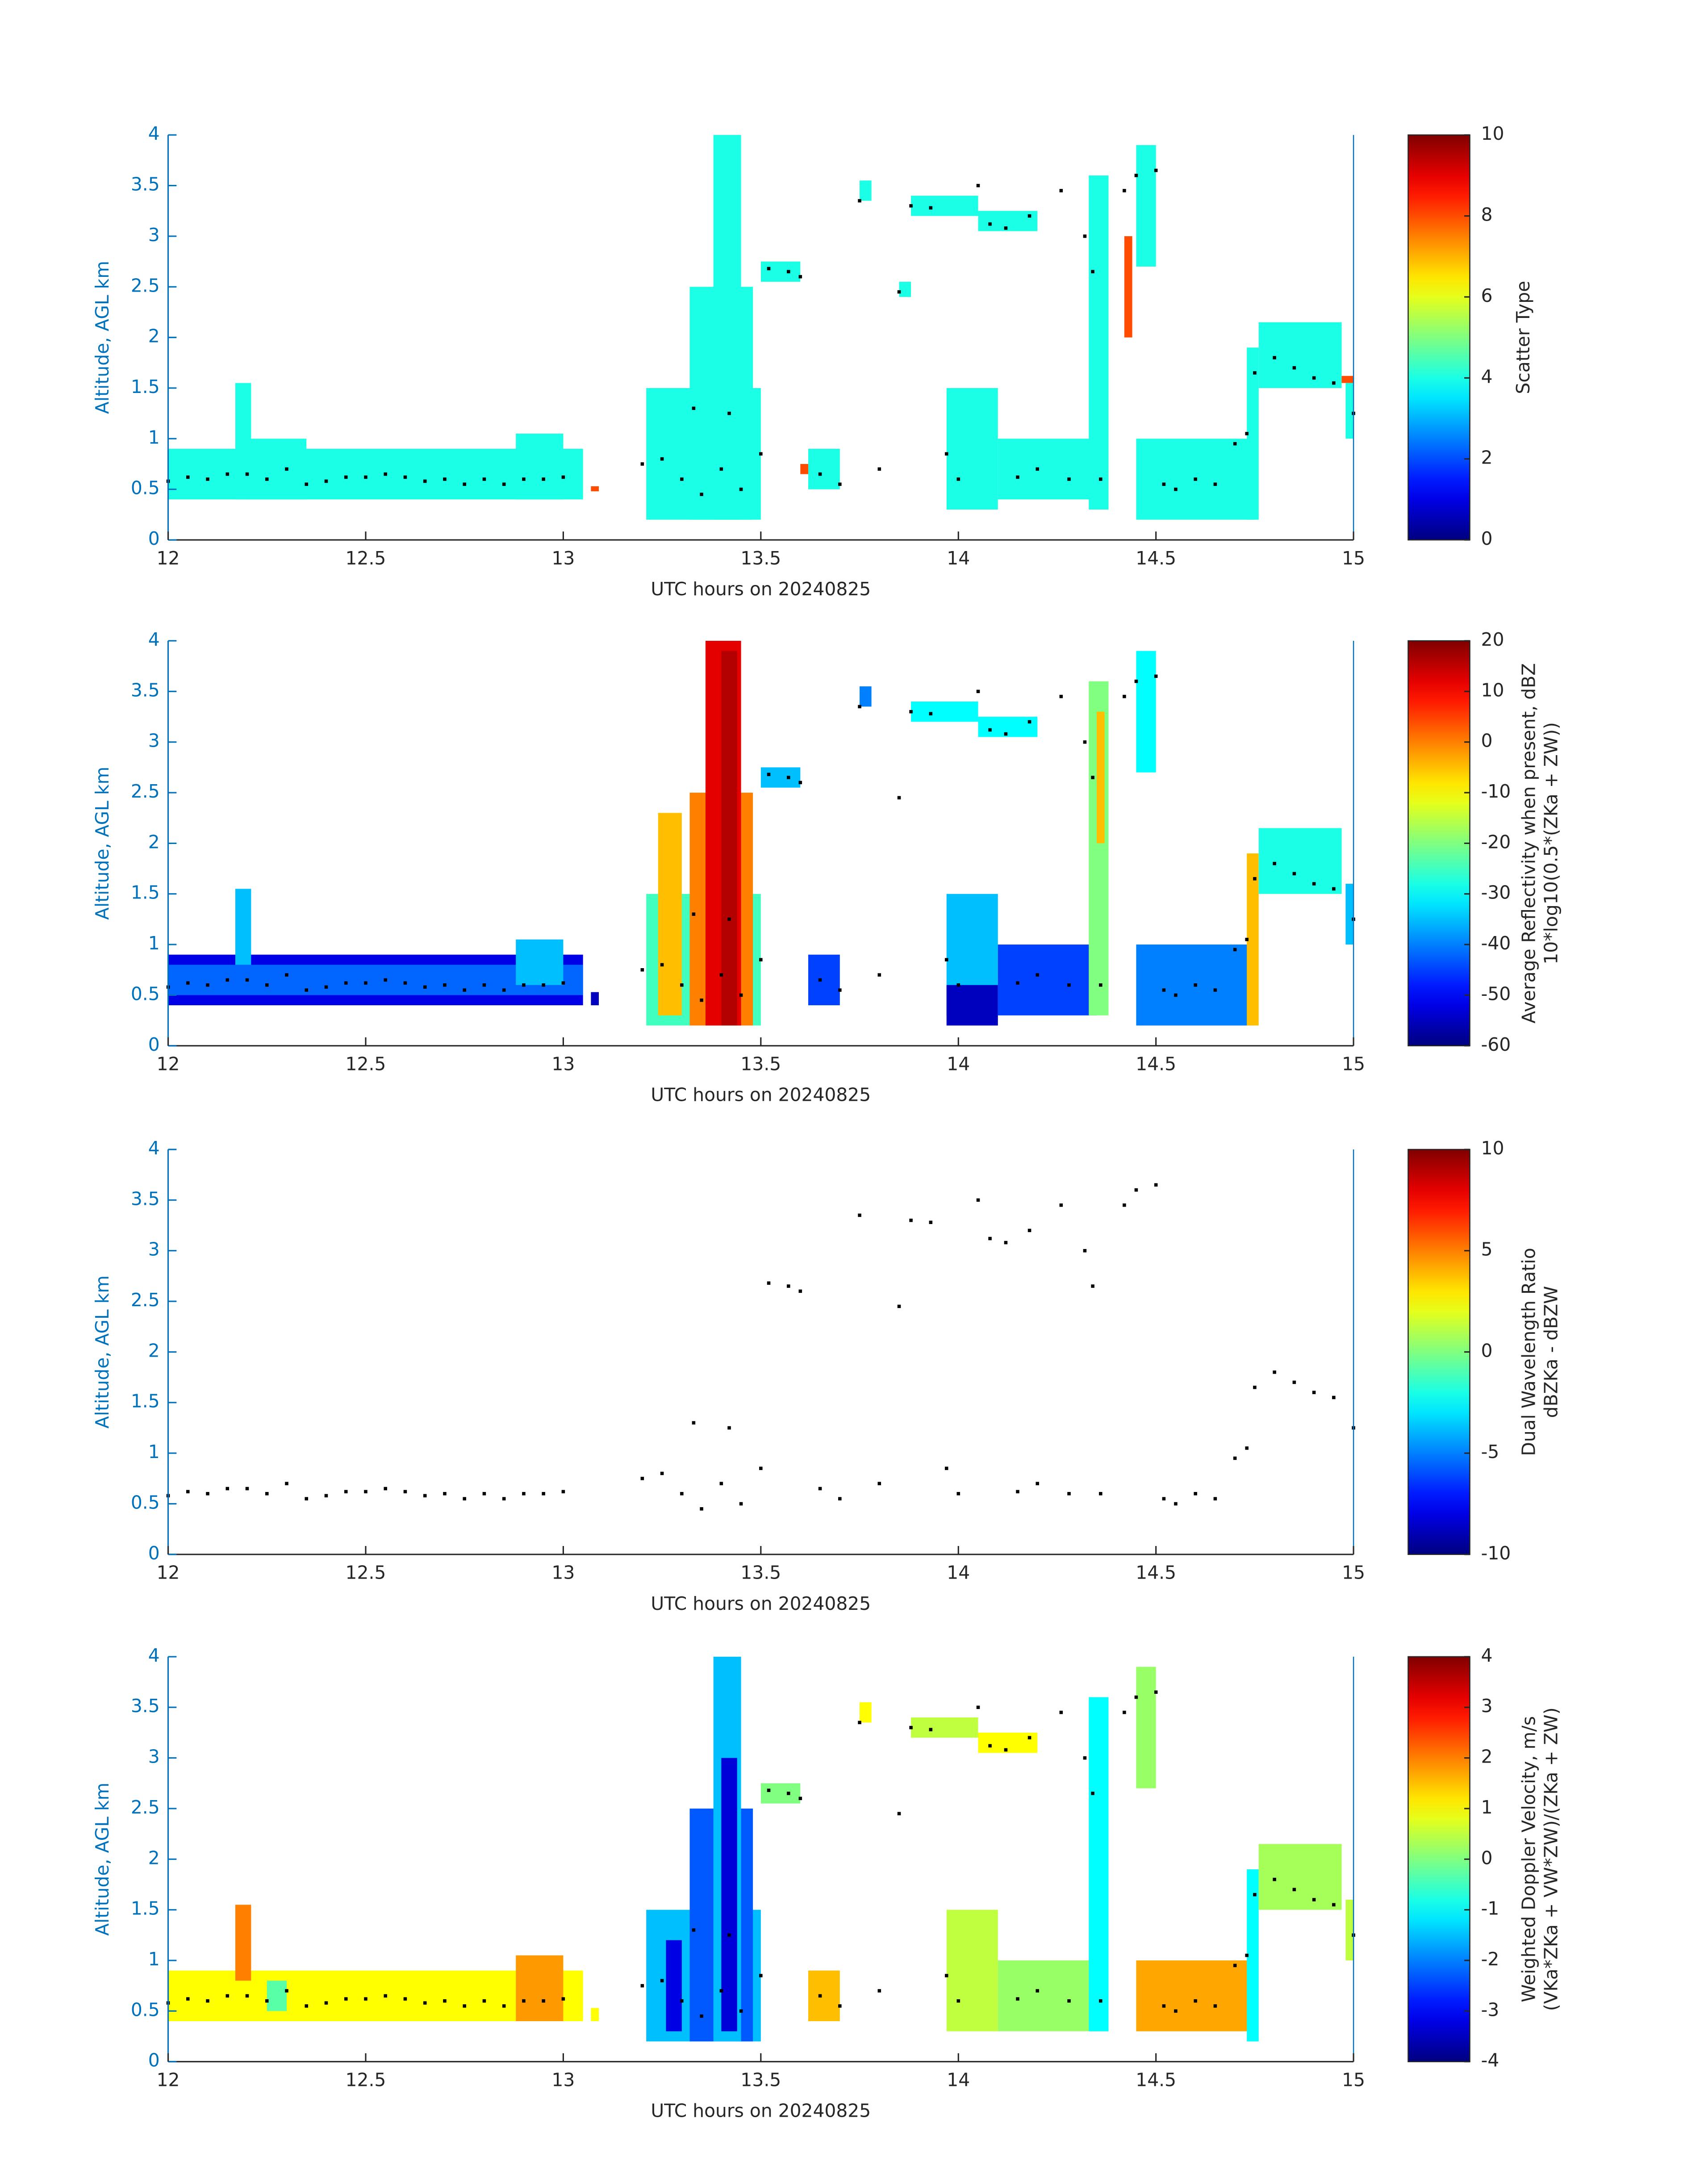 This screenshot has width=1708, height=2177. Describe the element at coordinates (145, 1807) in the screenshot. I see `y-tick-label: 2.5` at that location.